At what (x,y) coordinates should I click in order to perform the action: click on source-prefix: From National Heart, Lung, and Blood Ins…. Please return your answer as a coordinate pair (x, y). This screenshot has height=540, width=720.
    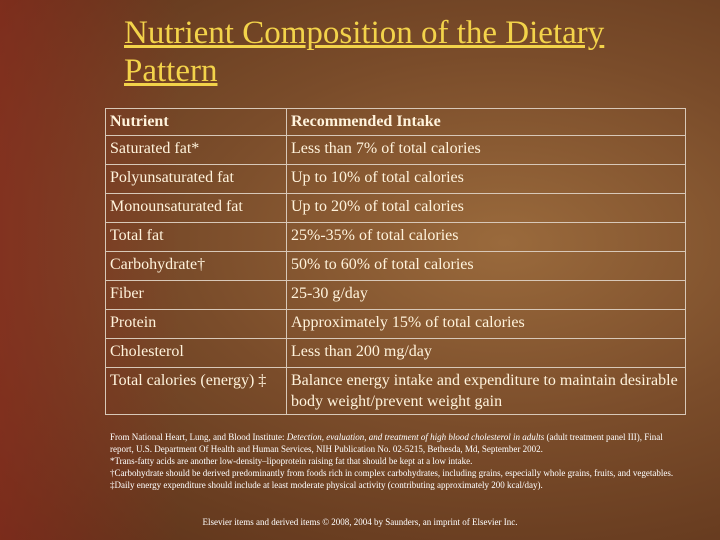
    Looking at the image, I should click on (198, 437).